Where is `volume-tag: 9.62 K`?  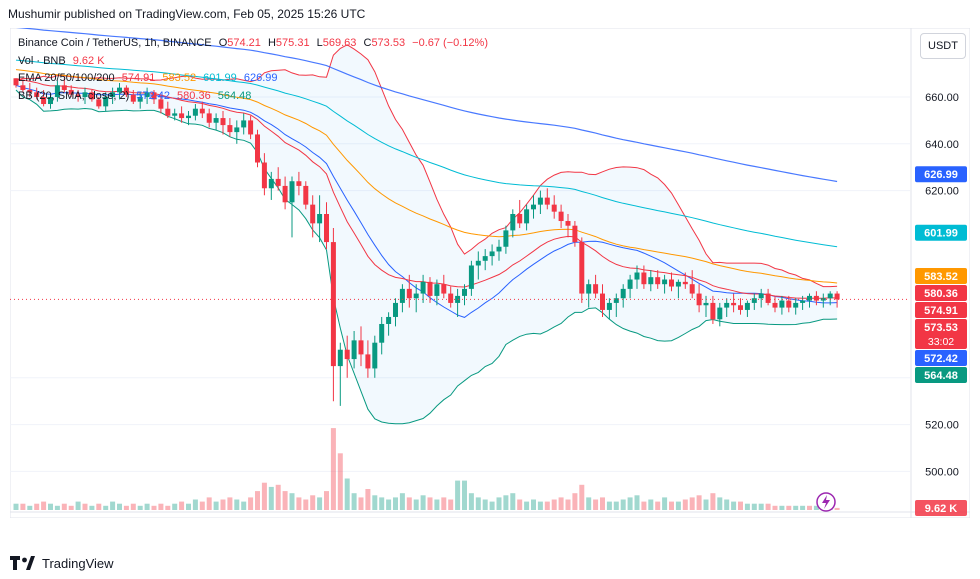 volume-tag: 9.62 K is located at coordinates (941, 508).